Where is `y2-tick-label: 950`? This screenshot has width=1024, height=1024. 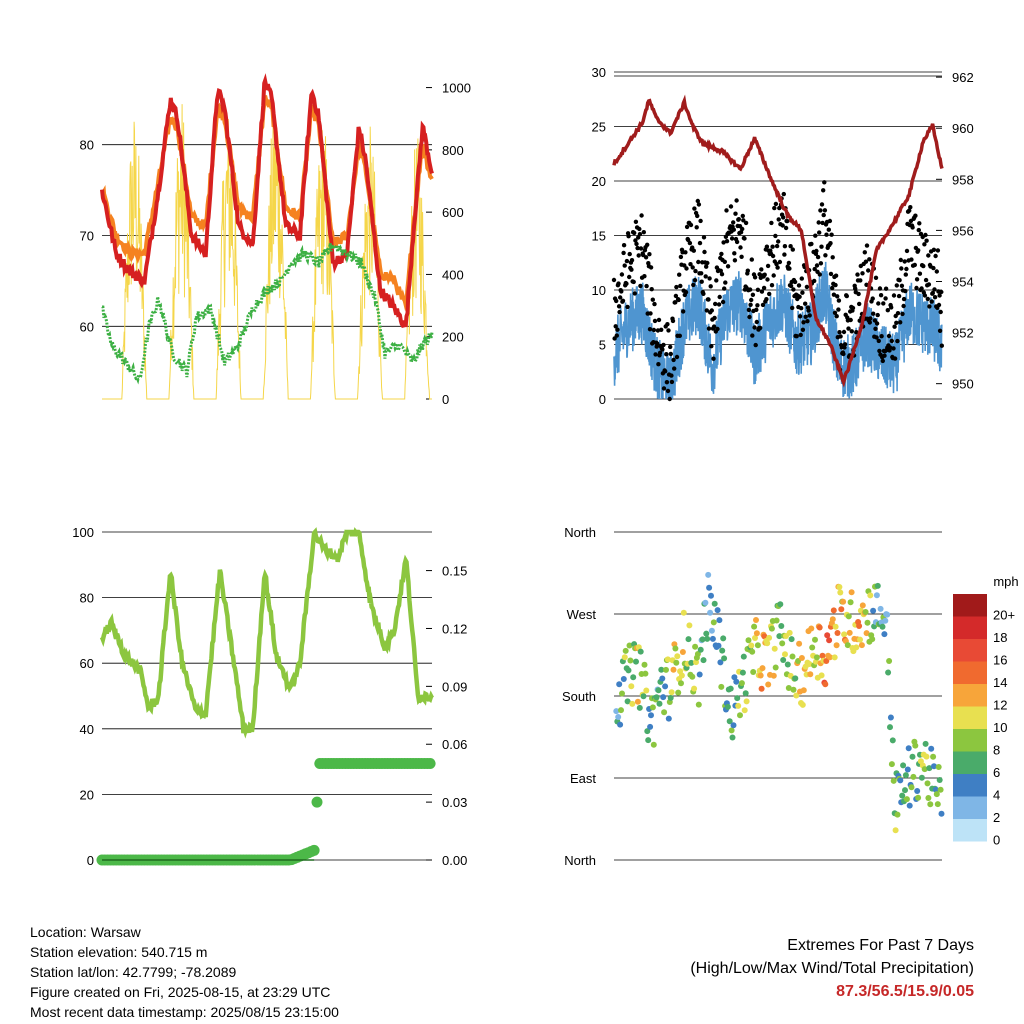
y2-tick-label: 950 is located at coordinates (963, 384).